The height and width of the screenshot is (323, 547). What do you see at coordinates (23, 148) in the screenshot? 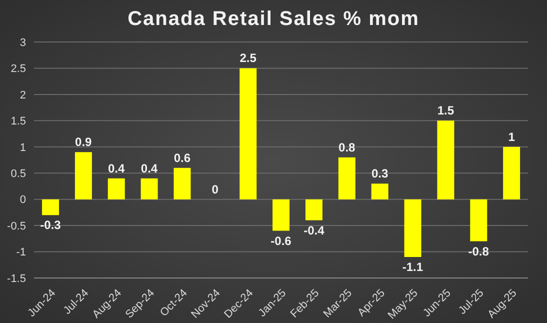
I see `y-tick-label: 1` at bounding box center [23, 148].